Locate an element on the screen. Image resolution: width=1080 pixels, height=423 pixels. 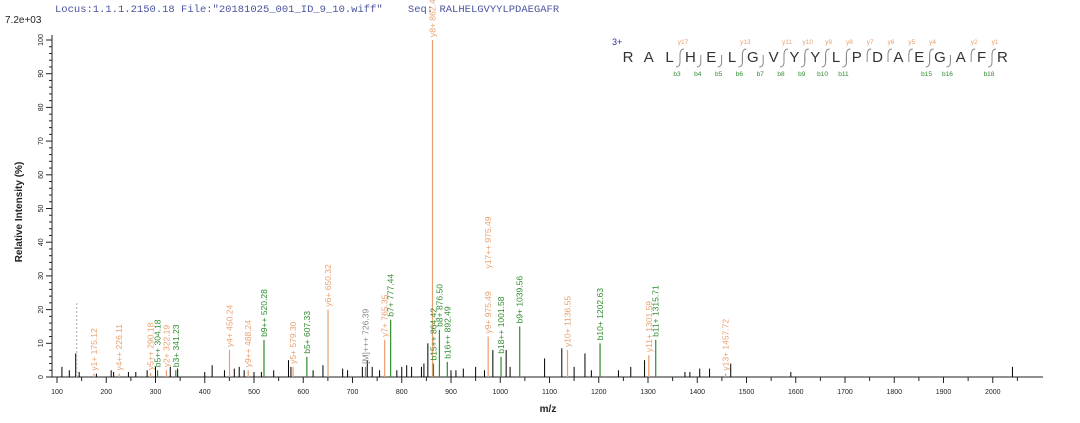
y-ion-break-label: y6 is located at coordinates (891, 42).